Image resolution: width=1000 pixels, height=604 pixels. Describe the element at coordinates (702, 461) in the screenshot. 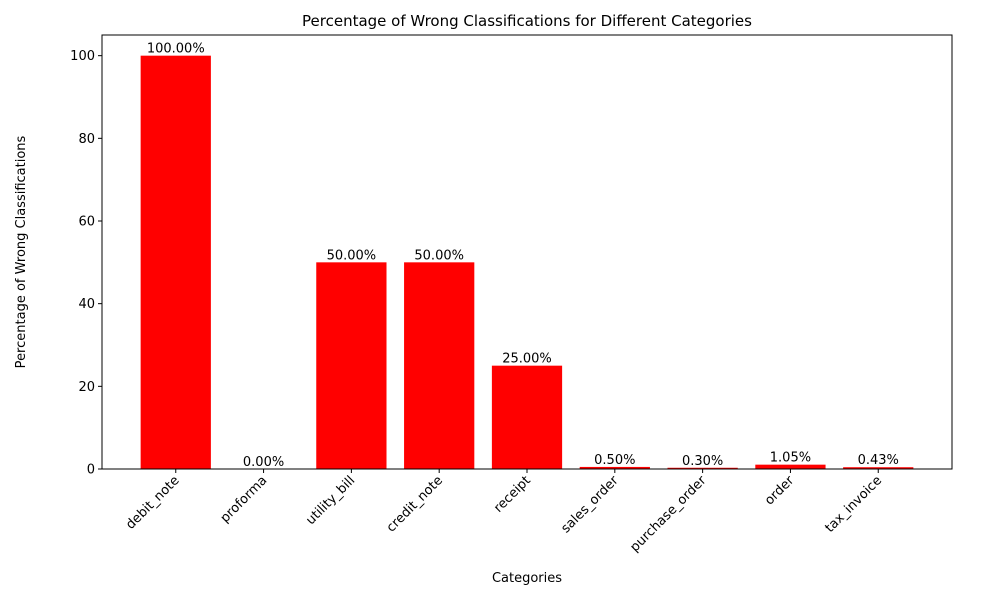

I see `data-label-purchase_order: 0.30%` at that location.